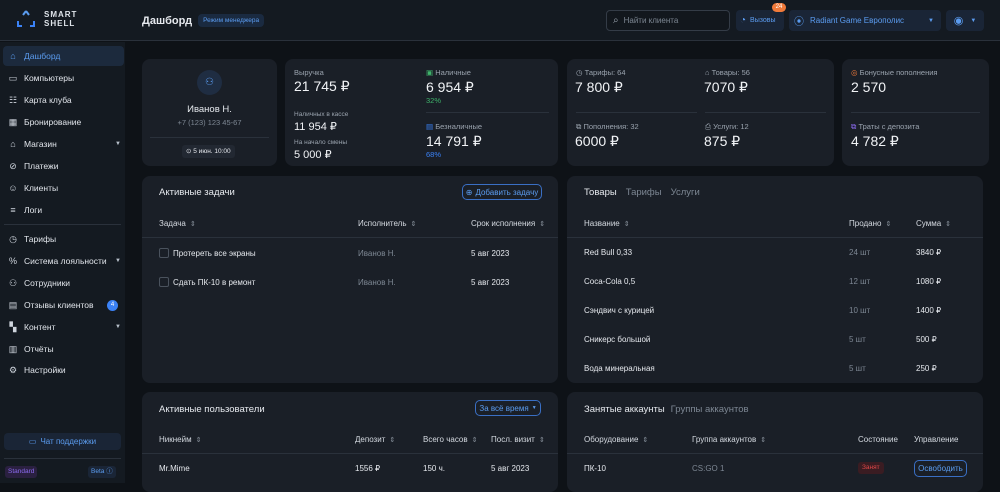 The width and height of the screenshot is (1000, 492). Describe the element at coordinates (62, 224) in the screenshot. I see `sidebar-divider` at that location.